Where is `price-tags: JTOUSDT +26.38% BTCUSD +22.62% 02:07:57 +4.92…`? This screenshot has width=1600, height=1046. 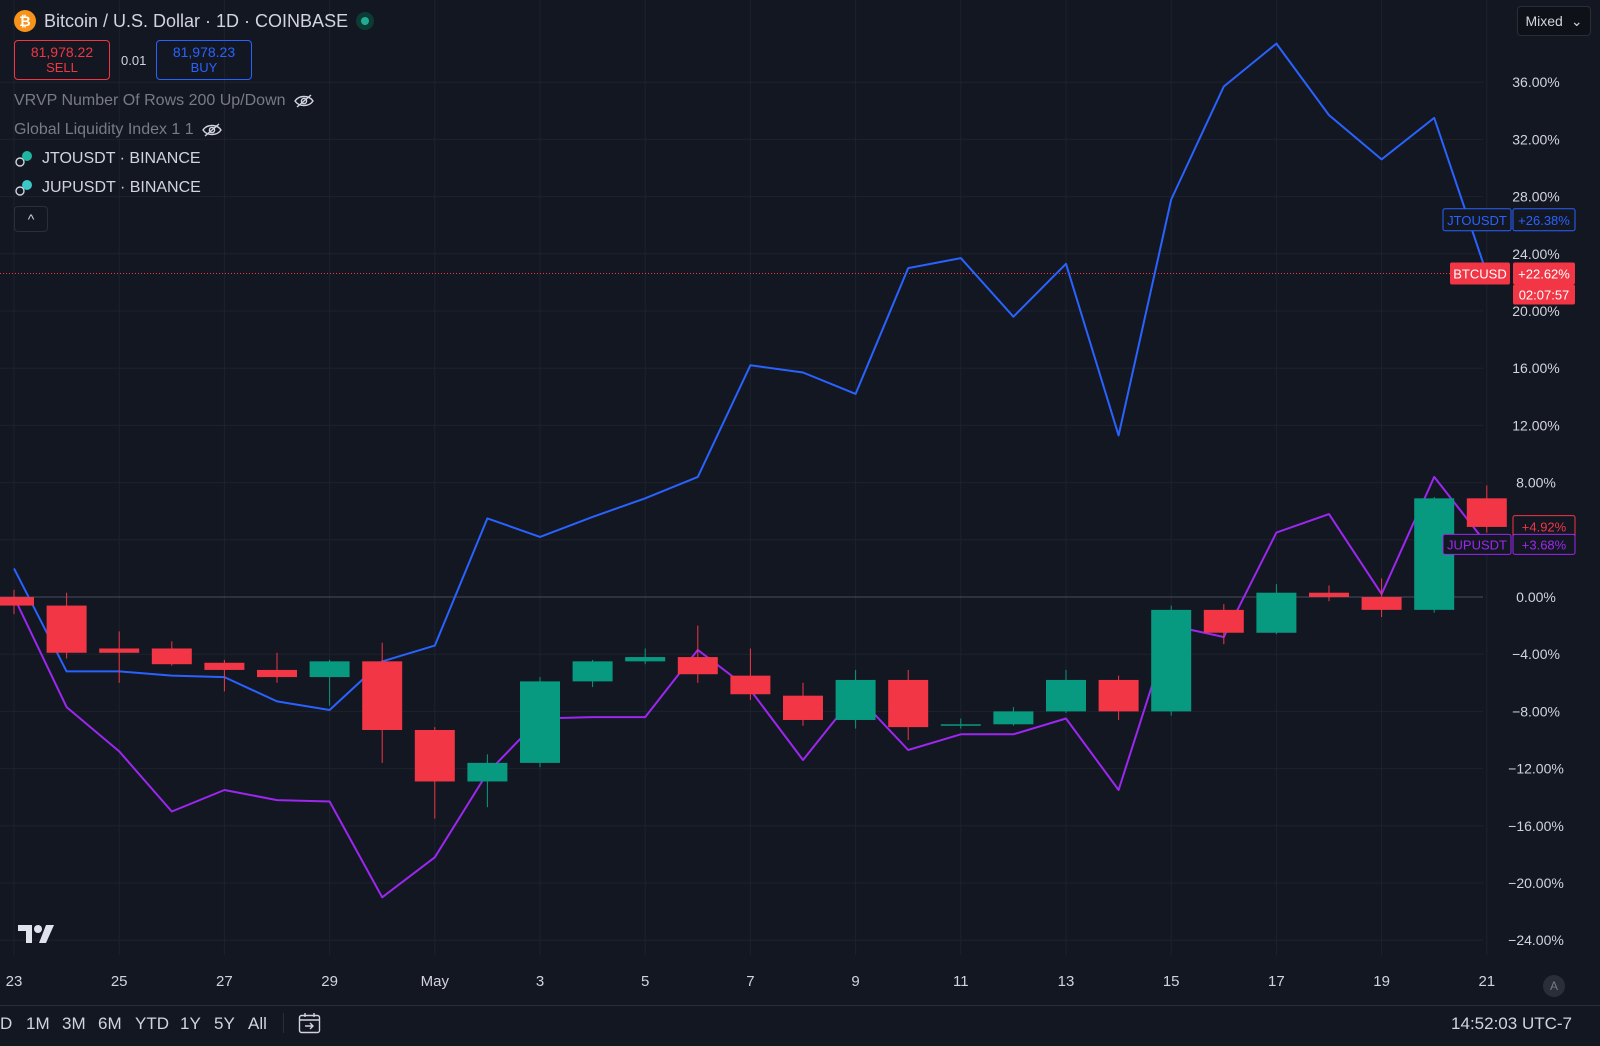 price-tags: JTOUSDT +26.38% BTCUSD +22.62% 02:07:57 +4.92… is located at coordinates (1509, 381).